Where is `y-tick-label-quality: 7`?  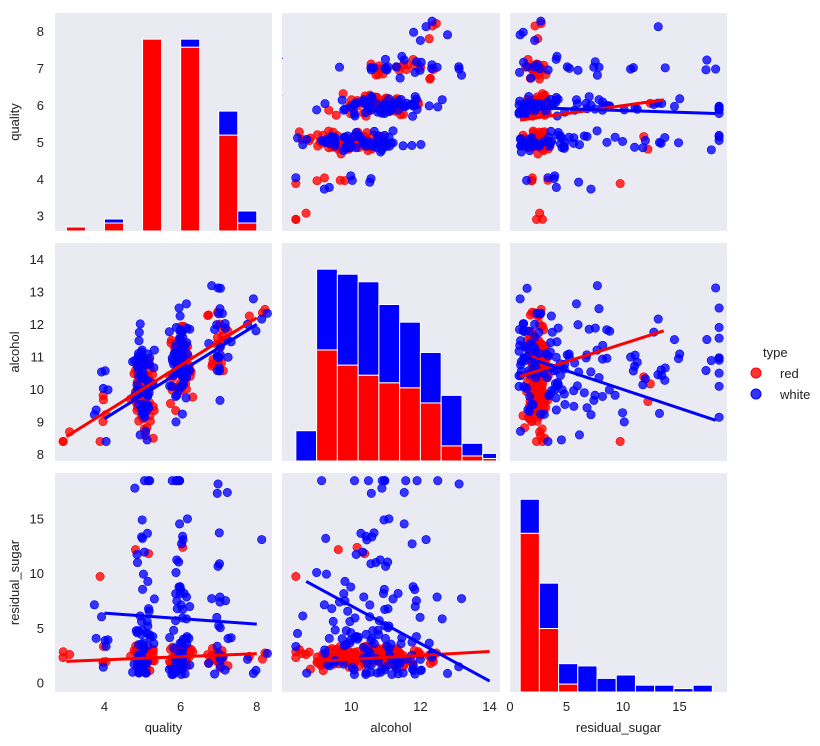
y-tick-label-quality: 7 is located at coordinates (40, 68).